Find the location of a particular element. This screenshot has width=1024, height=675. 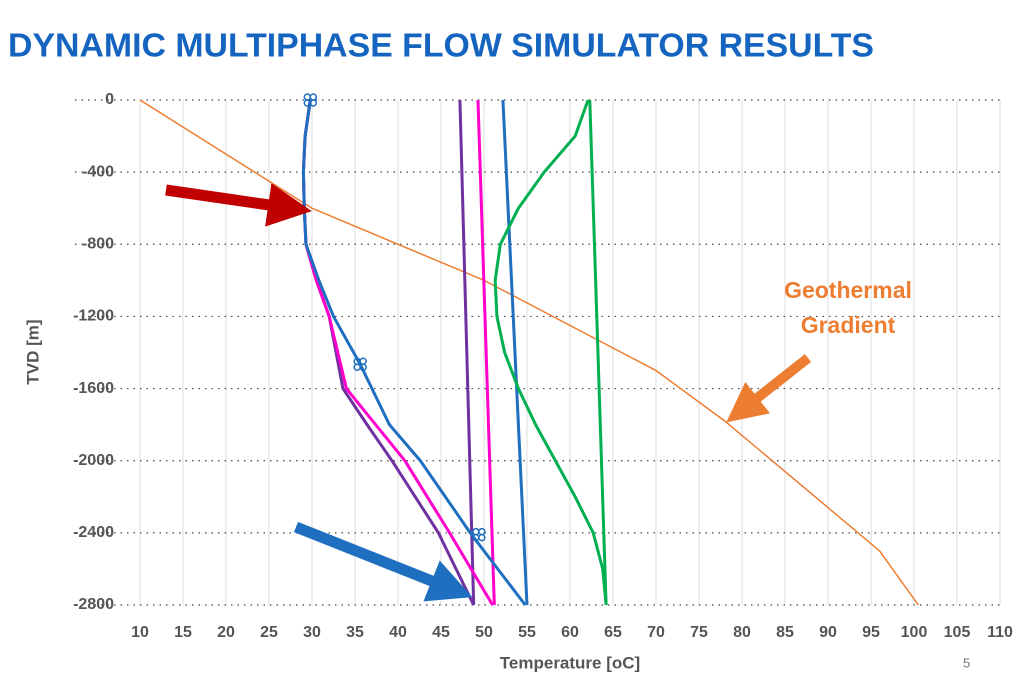

x-tick-label: 95 is located at coordinates (871, 632).